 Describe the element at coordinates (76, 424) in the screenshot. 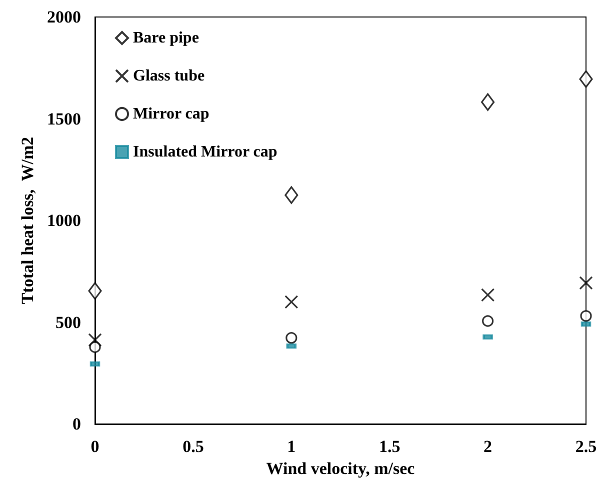

I see `y-tick-label: 0` at that location.